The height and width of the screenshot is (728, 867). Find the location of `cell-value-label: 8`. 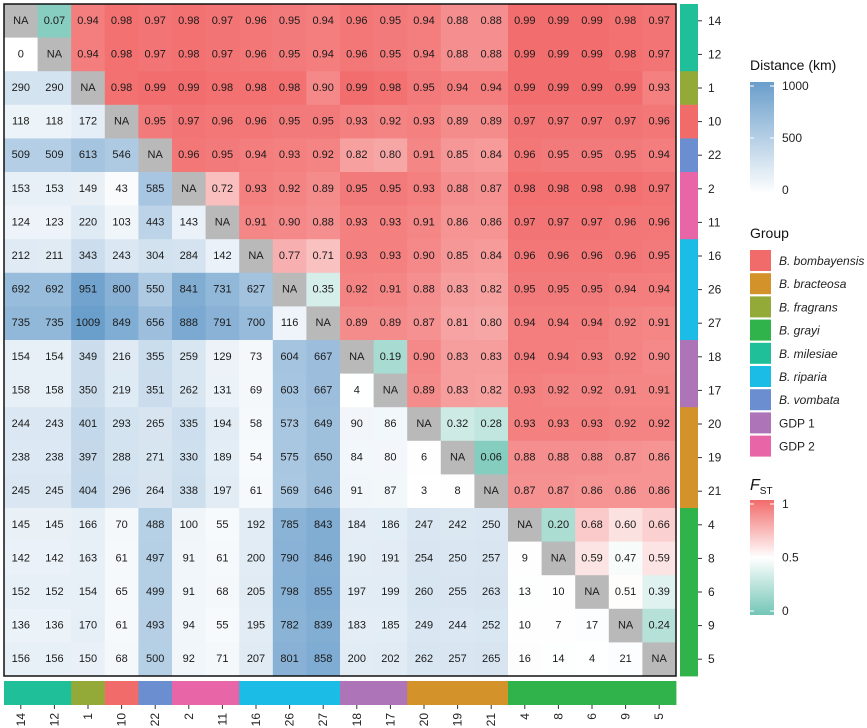

cell-value-label: 8 is located at coordinates (458, 491).